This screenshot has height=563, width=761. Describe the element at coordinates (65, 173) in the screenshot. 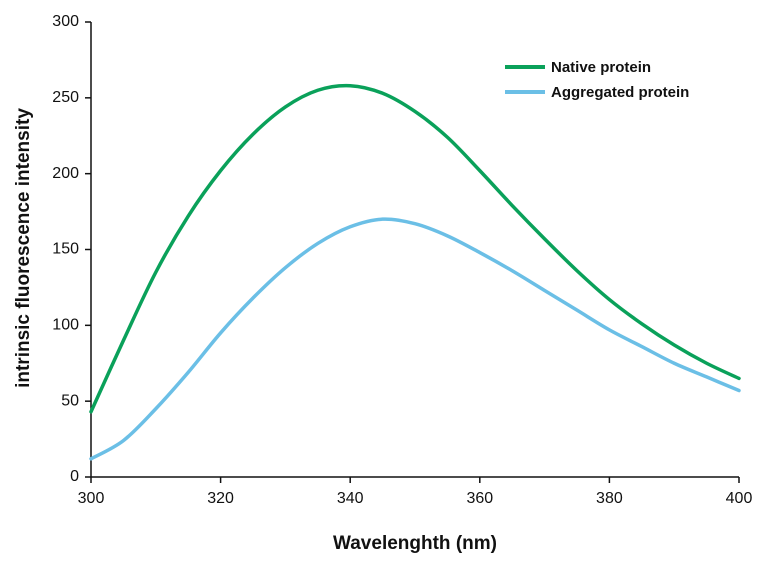

I see `y-tick-label: 200` at that location.